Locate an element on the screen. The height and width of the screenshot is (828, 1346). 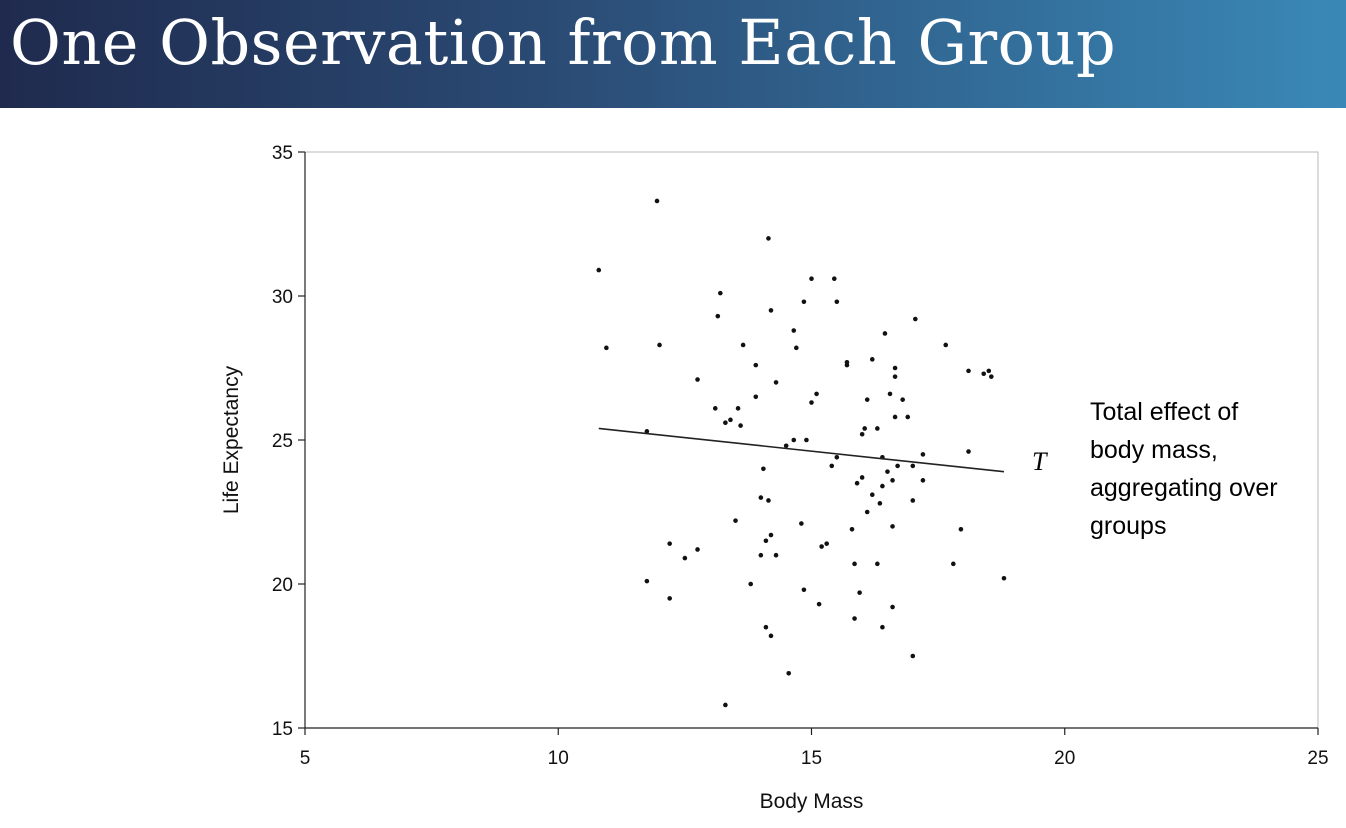
x-axis-title: Body Mass is located at coordinates (812, 801).